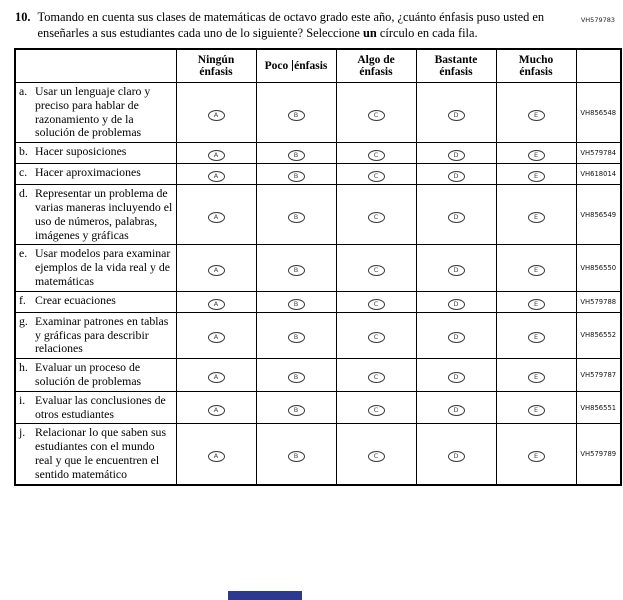 The width and height of the screenshot is (623, 600). I want to click on option-cell-e-4: D, so click(456, 268).